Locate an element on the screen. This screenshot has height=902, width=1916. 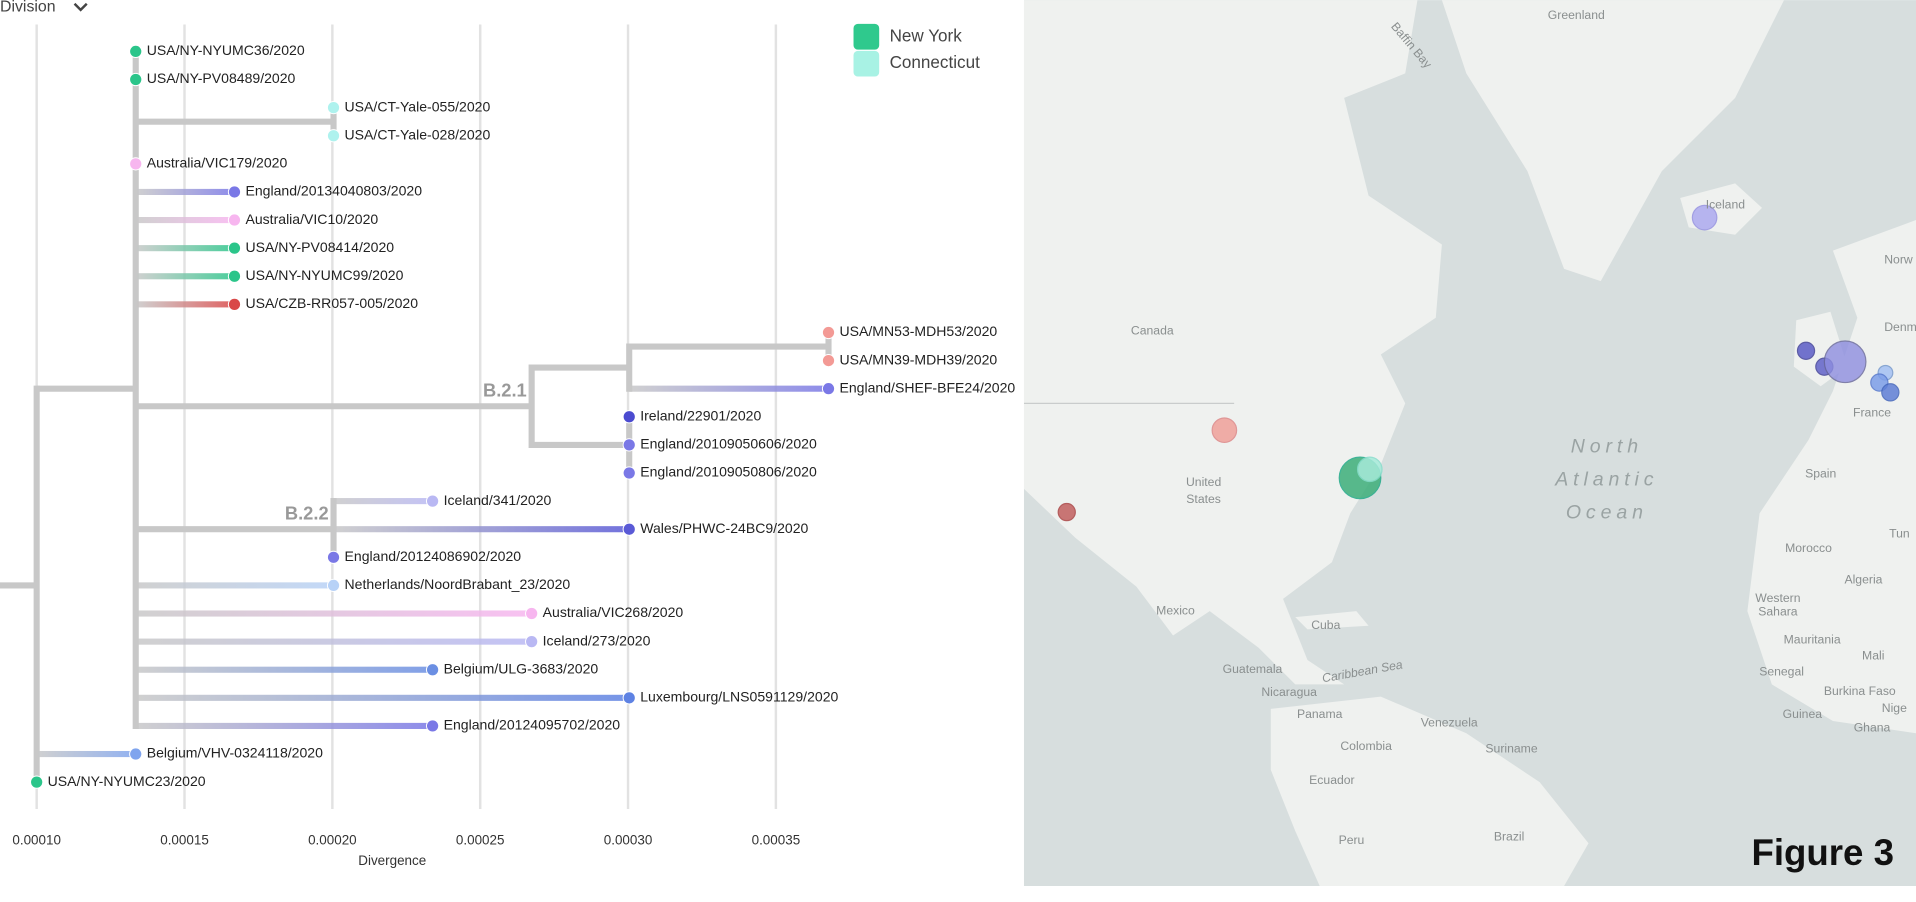
map-label: Denm is located at coordinates (1900, 327).